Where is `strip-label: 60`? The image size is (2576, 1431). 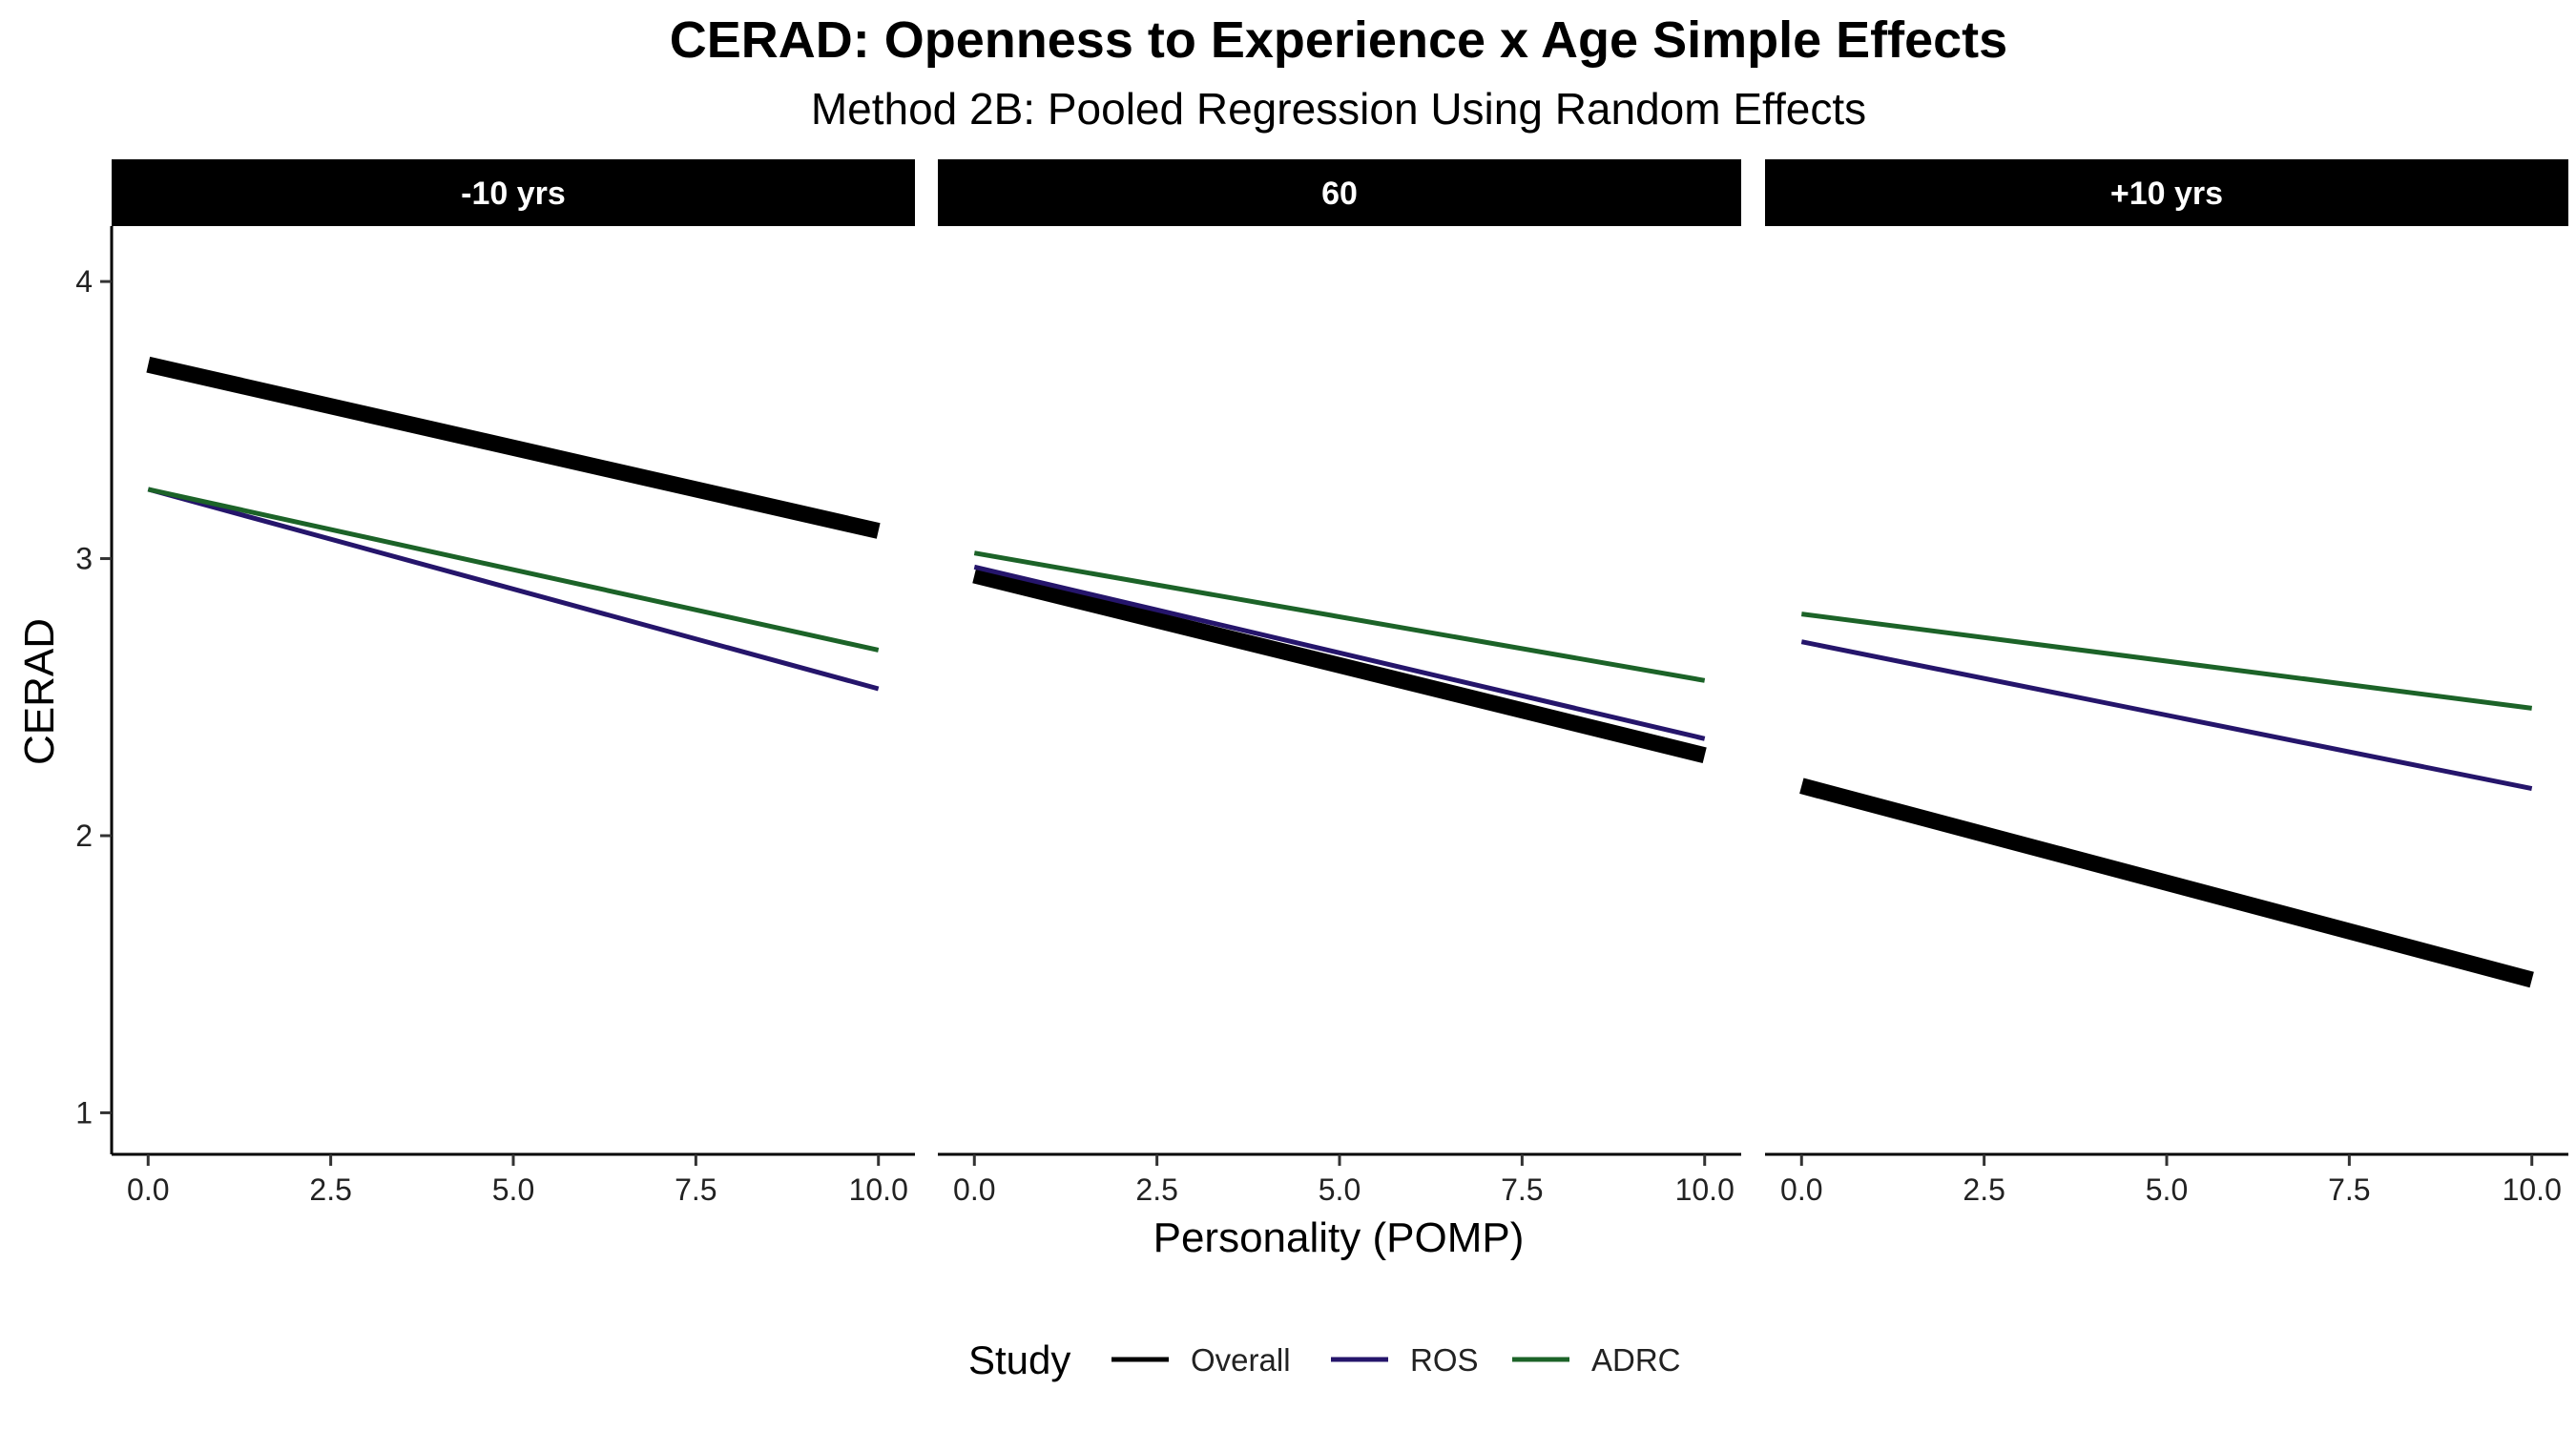
strip-label: 60 is located at coordinates (1339, 194).